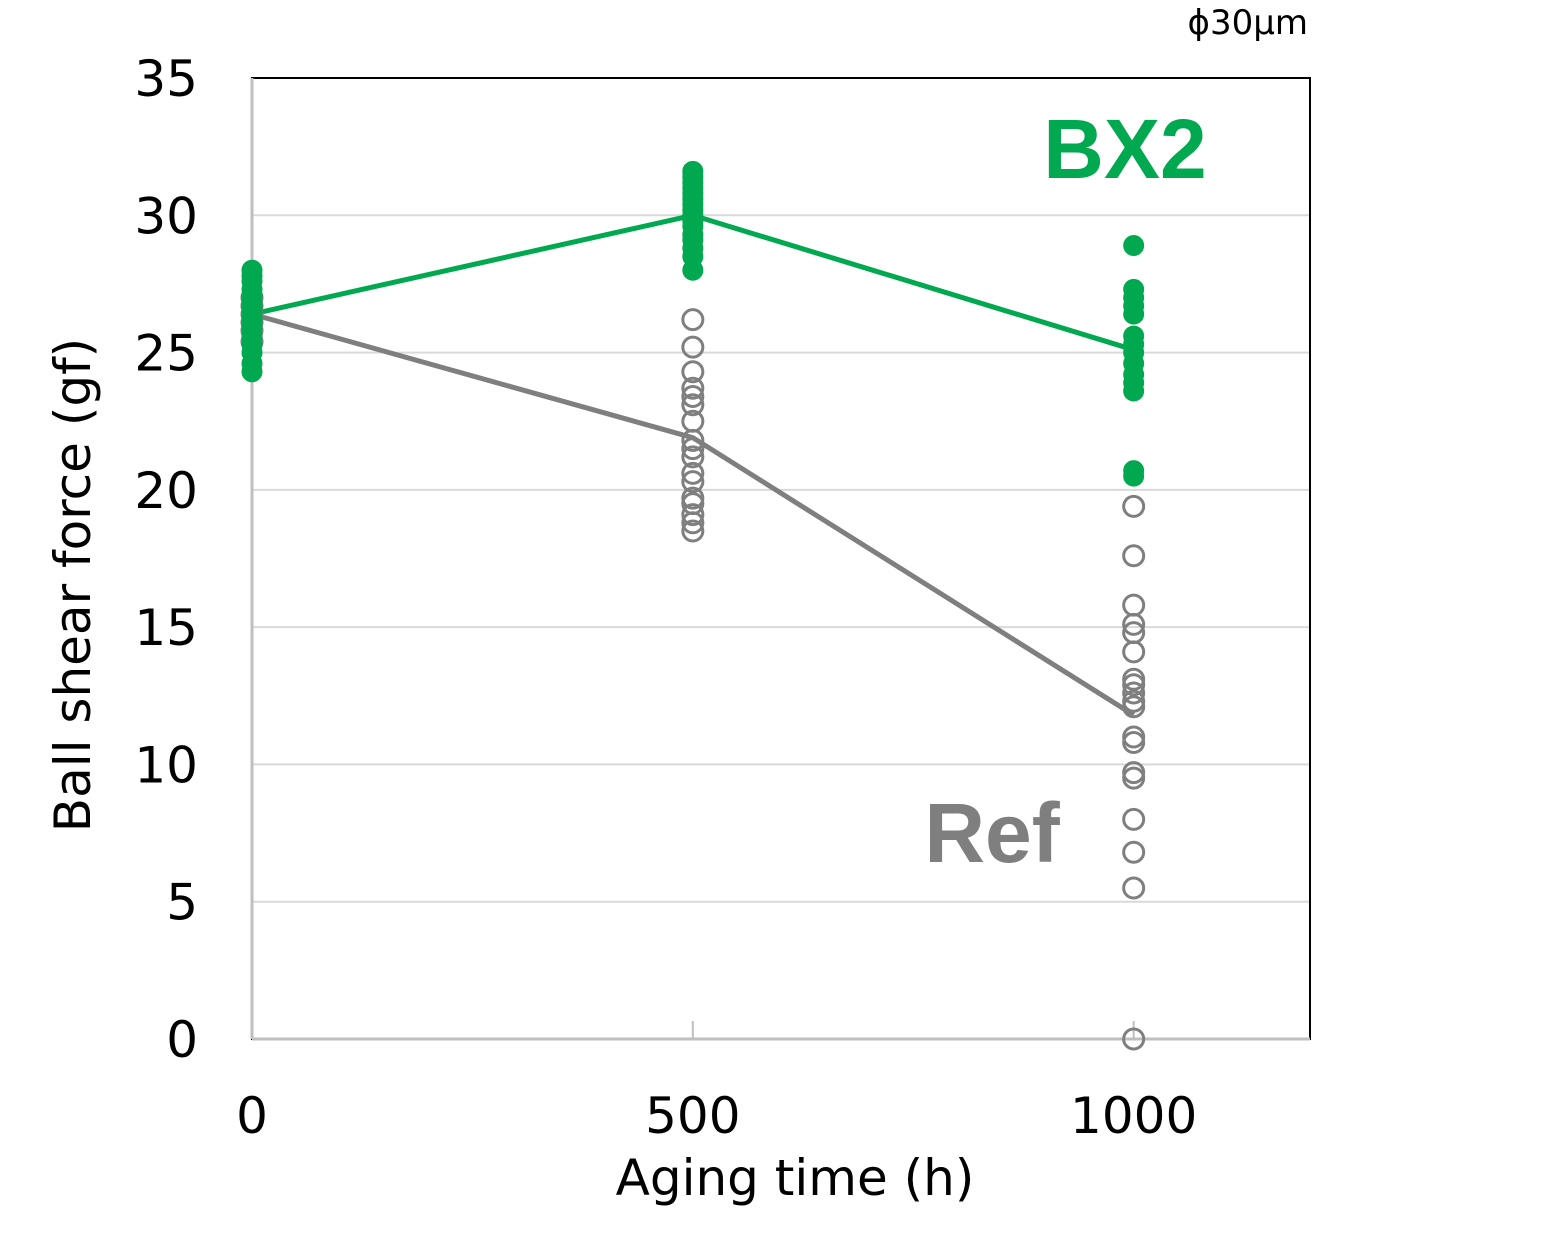 This screenshot has height=1258, width=1556. Describe the element at coordinates (166, 491) in the screenshot. I see `y-tick-label: 20` at that location.